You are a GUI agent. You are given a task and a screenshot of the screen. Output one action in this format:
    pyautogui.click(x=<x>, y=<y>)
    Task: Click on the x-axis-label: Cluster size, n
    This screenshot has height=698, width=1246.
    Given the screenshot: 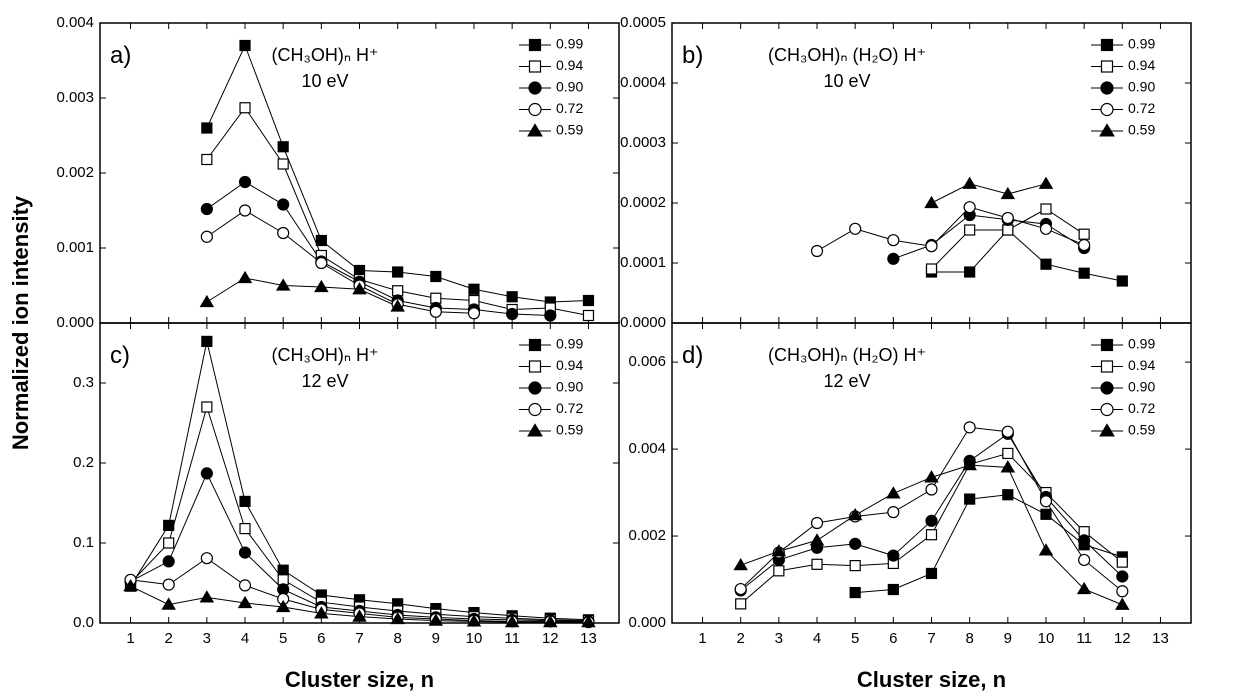 What is the action you would take?
    pyautogui.click(x=359, y=679)
    